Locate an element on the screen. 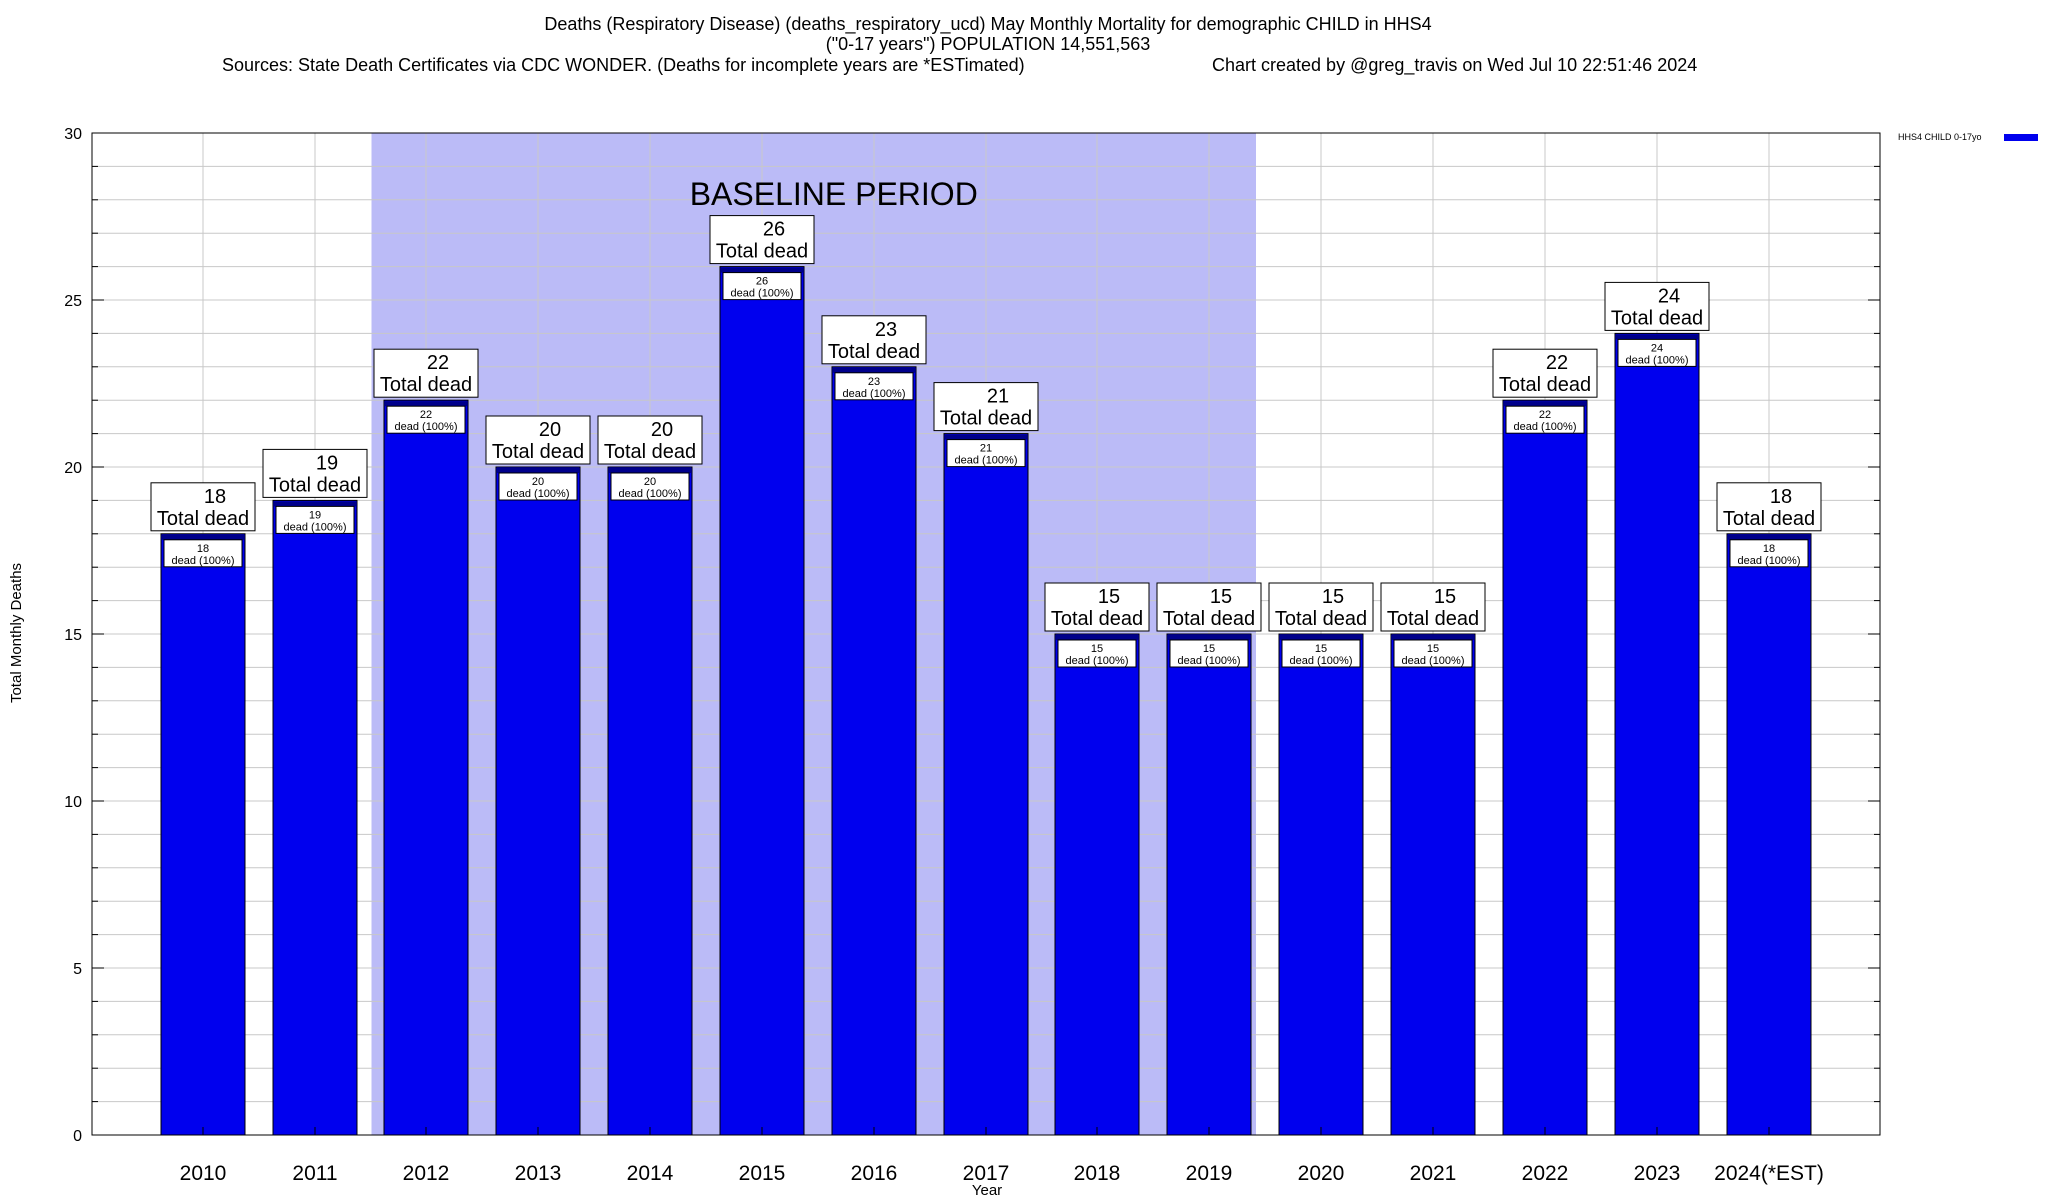 This screenshot has height=1200, width=2048. x-tick-label: 2013 is located at coordinates (538, 1173).